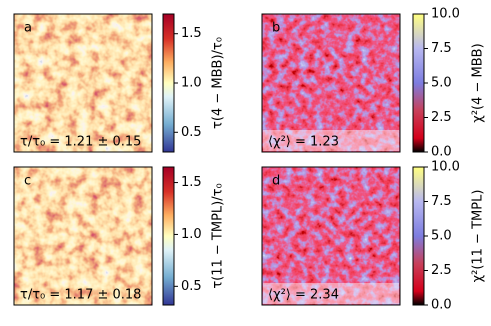 The width and height of the screenshot is (491, 326). What do you see at coordinates (276, 181) in the screenshot?
I see `panel-label: d` at bounding box center [276, 181].